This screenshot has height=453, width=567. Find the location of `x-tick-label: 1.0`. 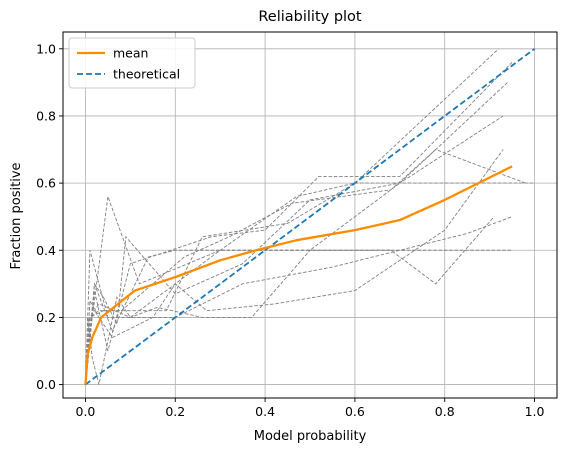

x-tick-label: 1.0 is located at coordinates (535, 411).